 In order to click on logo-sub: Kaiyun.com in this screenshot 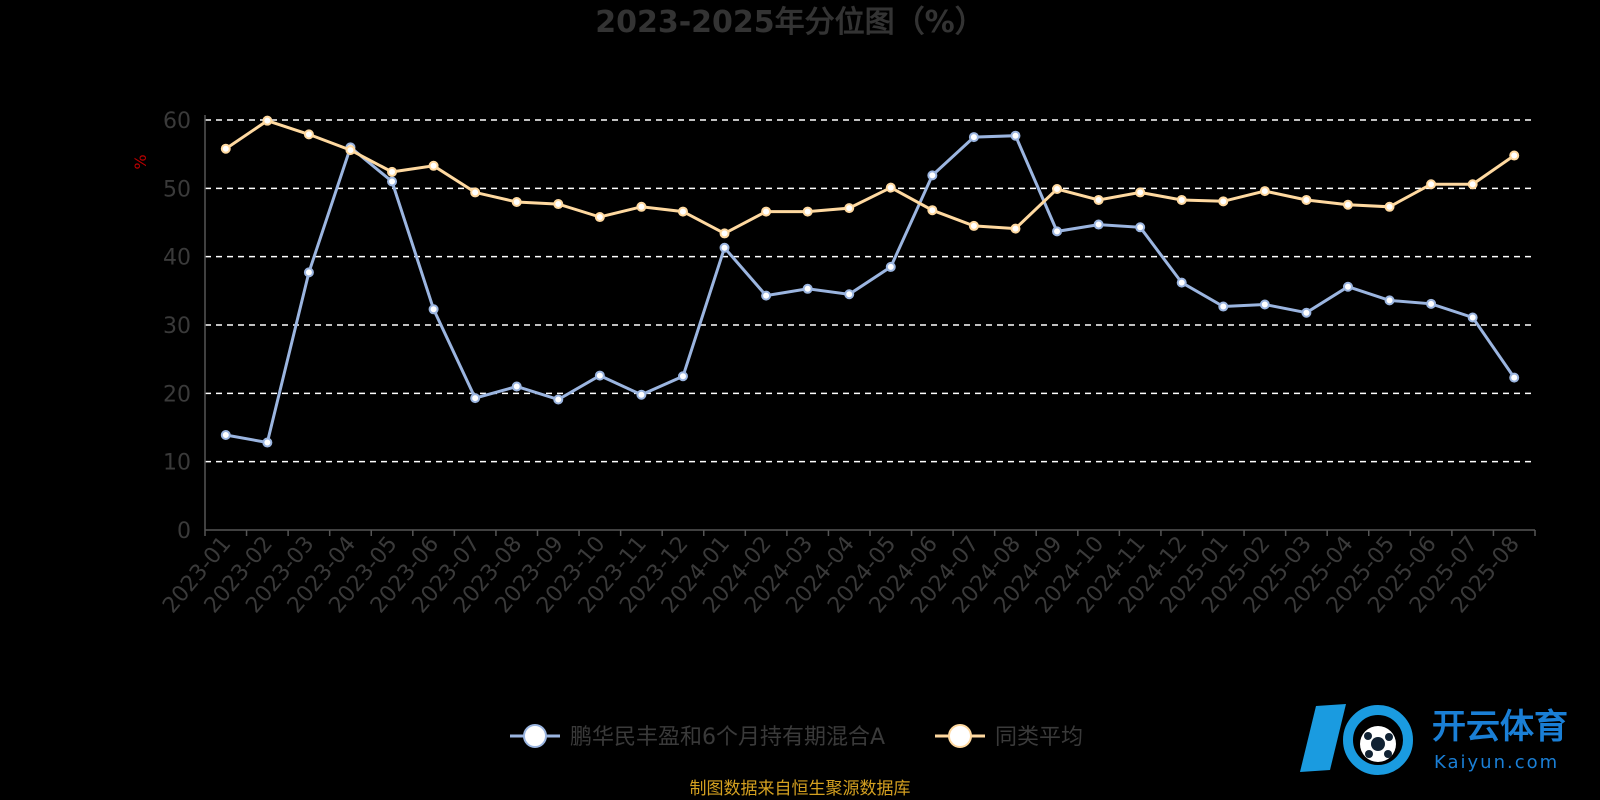, I will do `click(1496, 762)`.